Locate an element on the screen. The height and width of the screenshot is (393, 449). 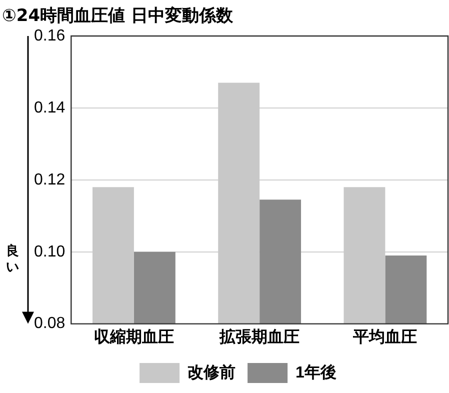
y-tick-label: 0.12 is located at coordinates (50, 179).